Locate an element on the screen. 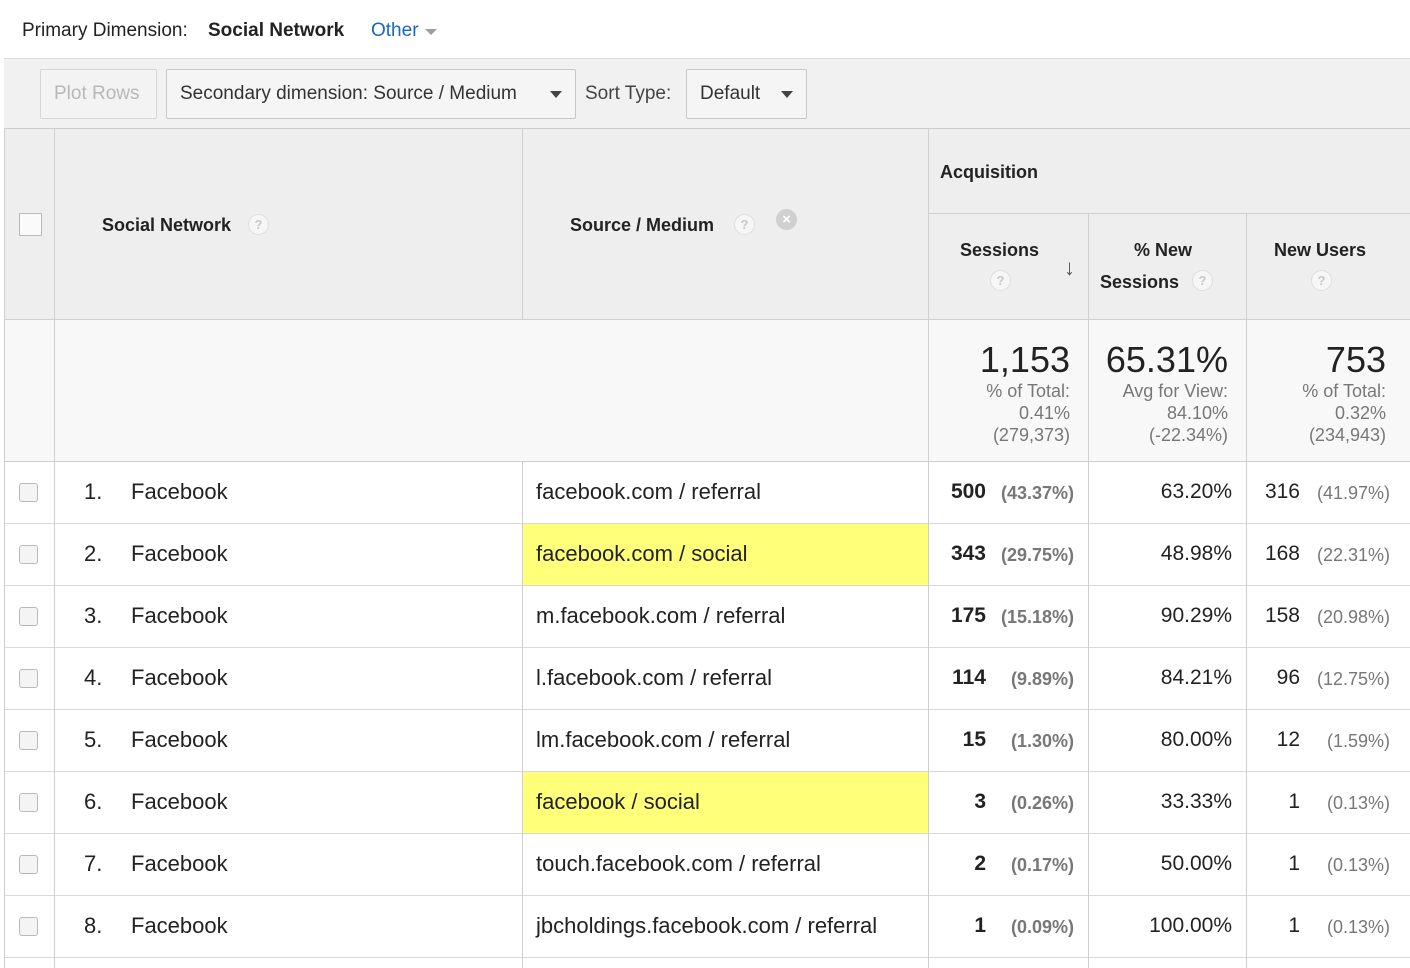 This screenshot has height=968, width=1410. sessions-pct: (0.26%) is located at coordinates (1042, 803).